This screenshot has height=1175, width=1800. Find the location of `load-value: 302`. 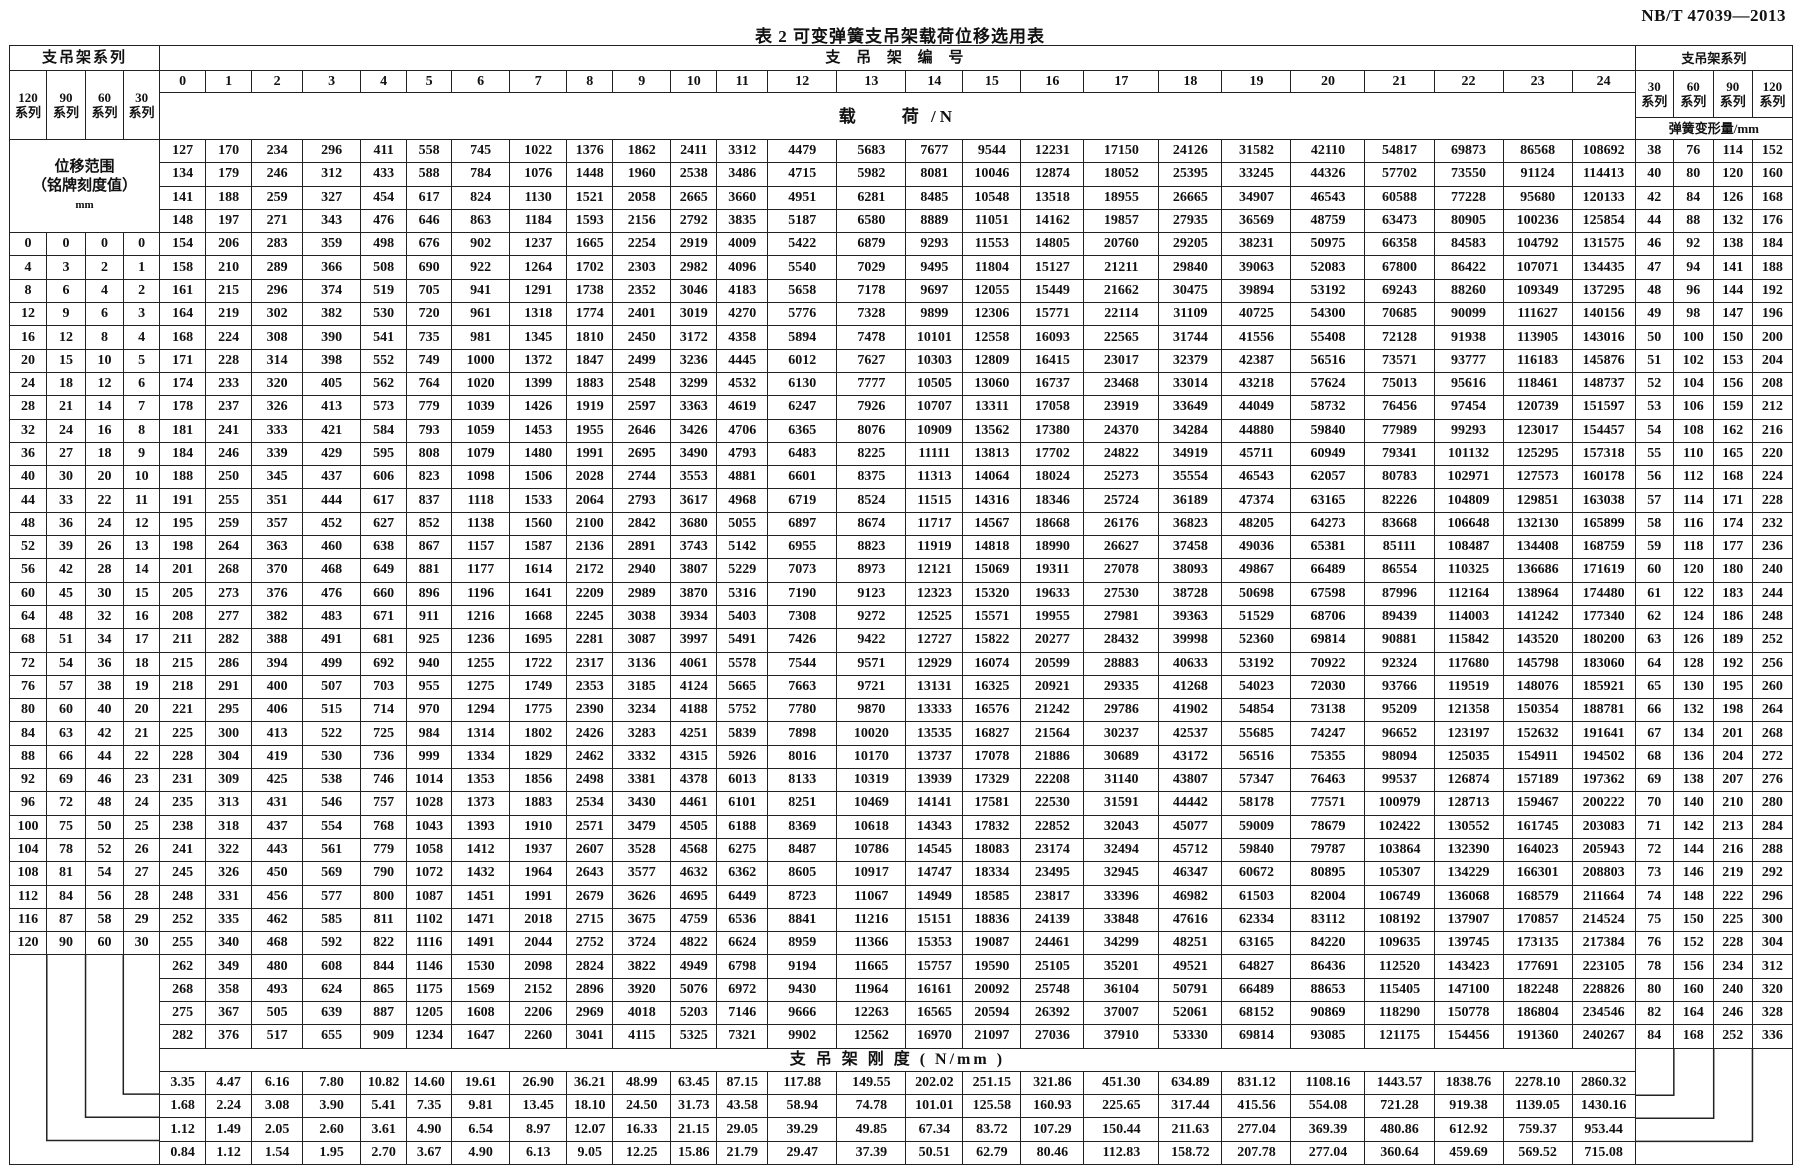

load-value: 302 is located at coordinates (277, 314).